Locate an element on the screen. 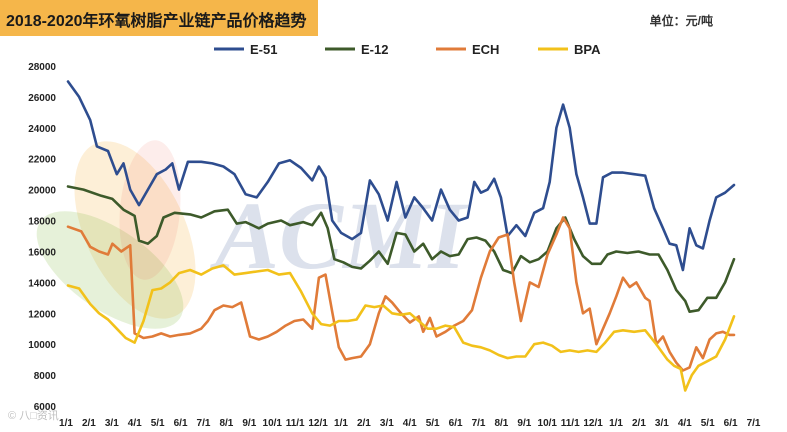 The image size is (787, 432). legend-label-e-12: E-12 is located at coordinates (374, 49).